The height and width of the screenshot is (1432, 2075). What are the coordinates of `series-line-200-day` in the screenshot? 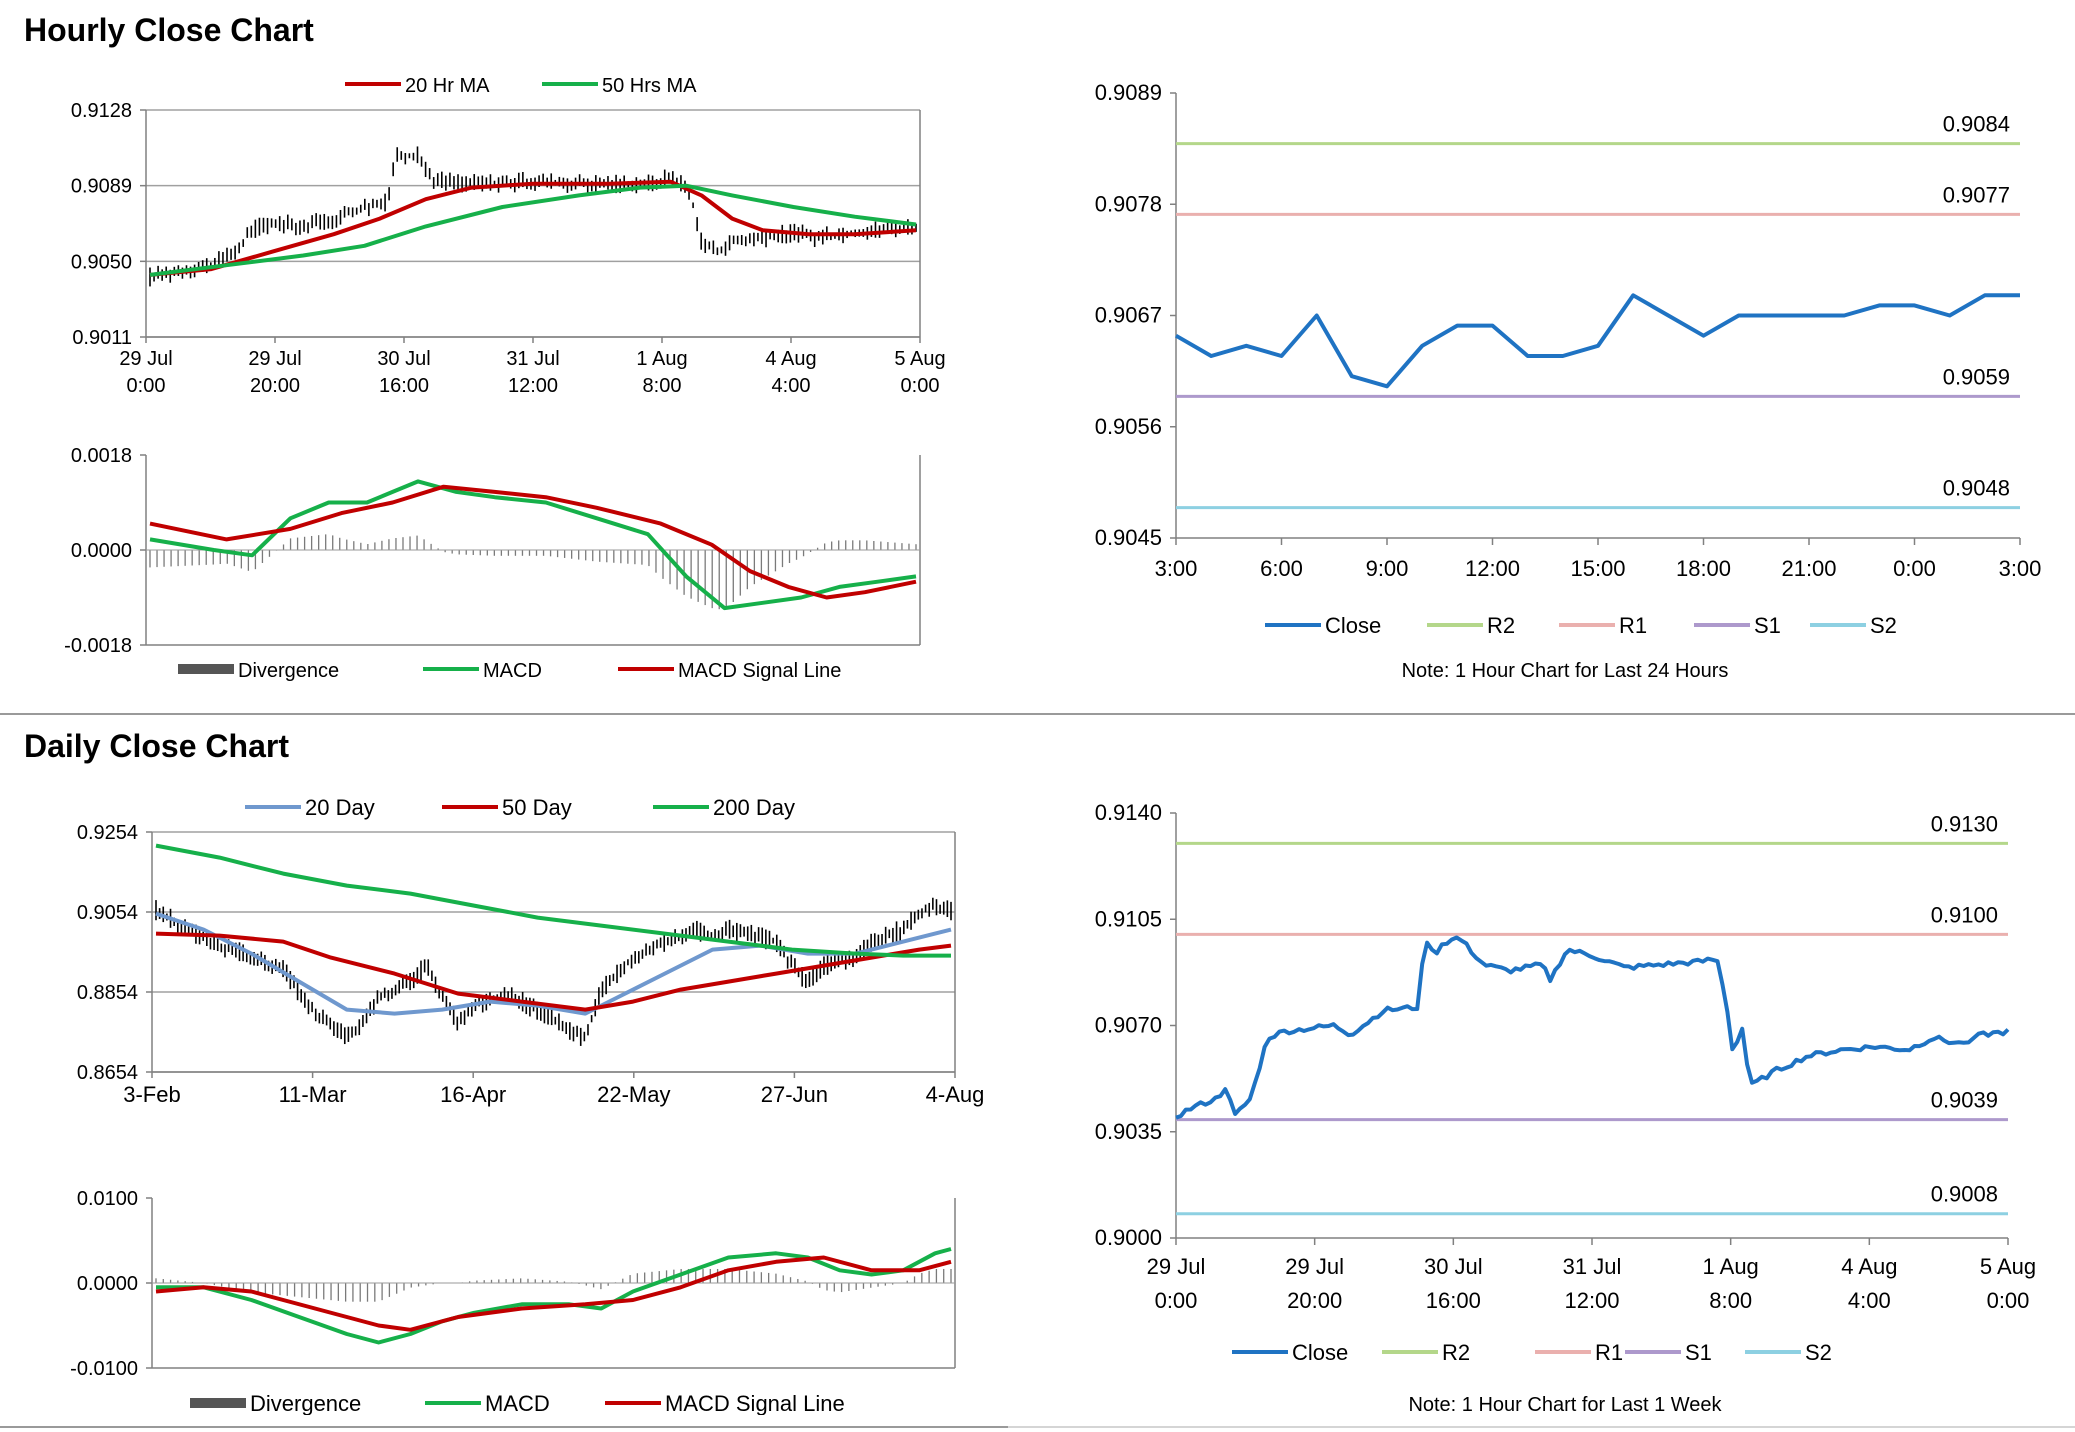 It's located at (553, 900).